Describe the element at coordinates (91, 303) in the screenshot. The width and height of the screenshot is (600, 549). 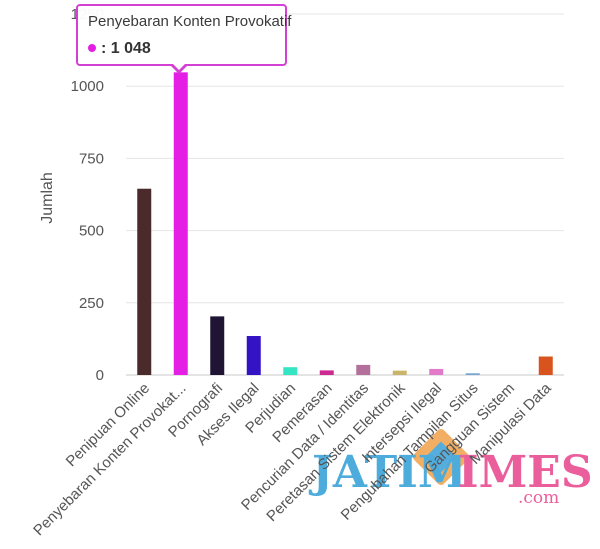
I see `y-tick-label: 250` at that location.